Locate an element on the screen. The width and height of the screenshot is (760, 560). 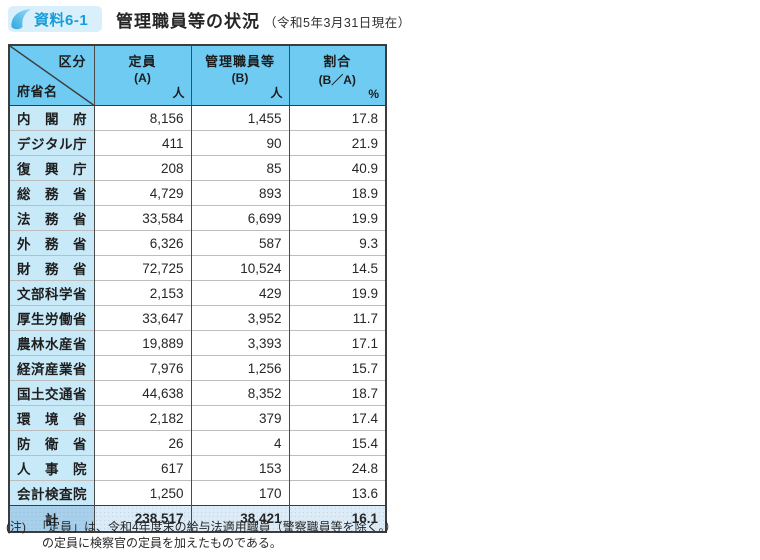
table-row: 財務省 72,725 10,524 14.5 is located at coordinates (197, 268).